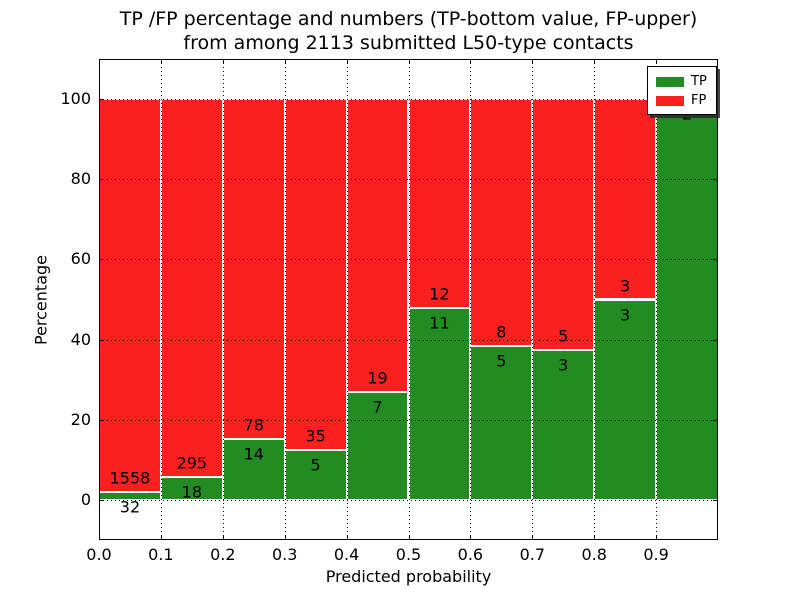  I want to click on legend-entry-label: TP, so click(699, 81).